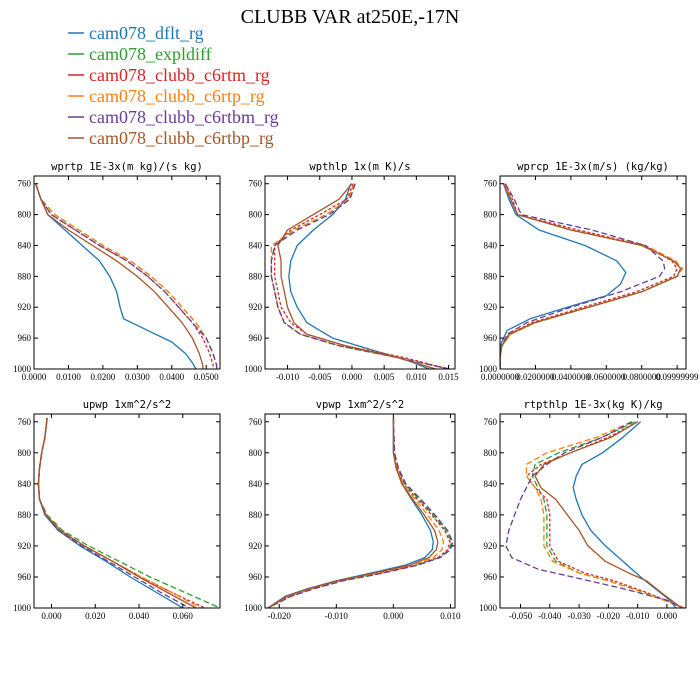  What do you see at coordinates (491, 215) in the screenshot?
I see `y-tick-label-2-1: 800` at bounding box center [491, 215].